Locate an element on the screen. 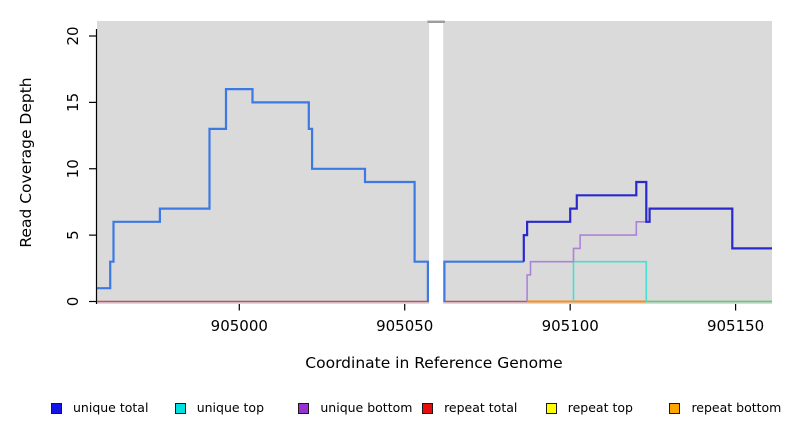 This screenshot has height=432, width=792. y-tick-label: 20 is located at coordinates (73, 35).